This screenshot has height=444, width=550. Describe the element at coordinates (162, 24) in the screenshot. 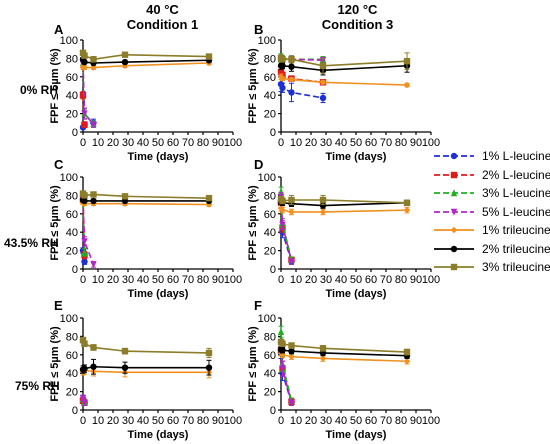

I see `column-title-40c-line2: Condition 1` at that location.